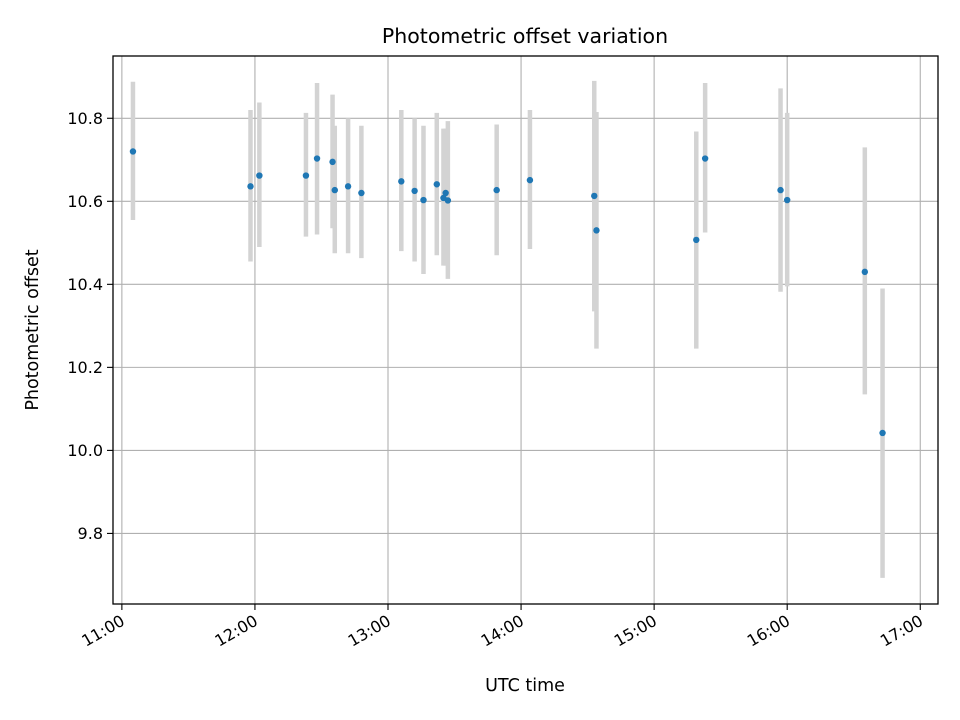 This screenshot has width=960, height=720. Describe the element at coordinates (85, 367) in the screenshot. I see `y-tick-label: 10.2` at that location.